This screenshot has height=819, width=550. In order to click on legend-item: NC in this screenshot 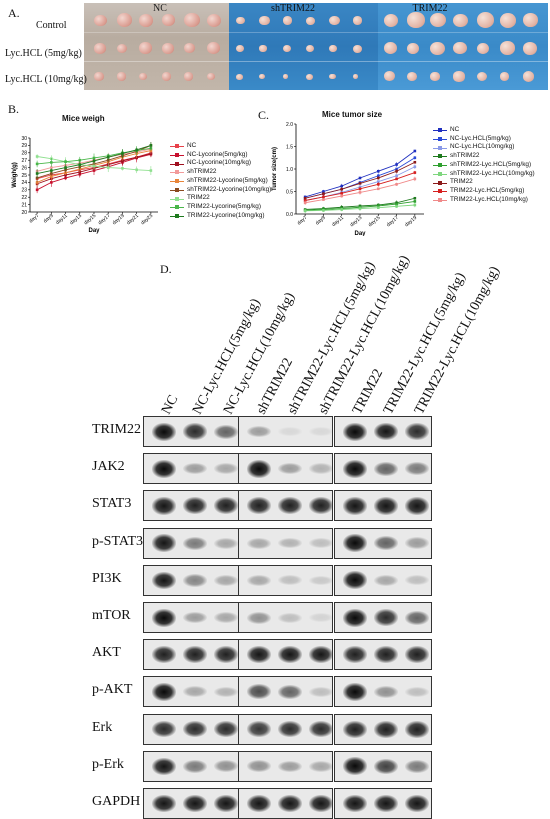, I will do `click(220, 146)`.